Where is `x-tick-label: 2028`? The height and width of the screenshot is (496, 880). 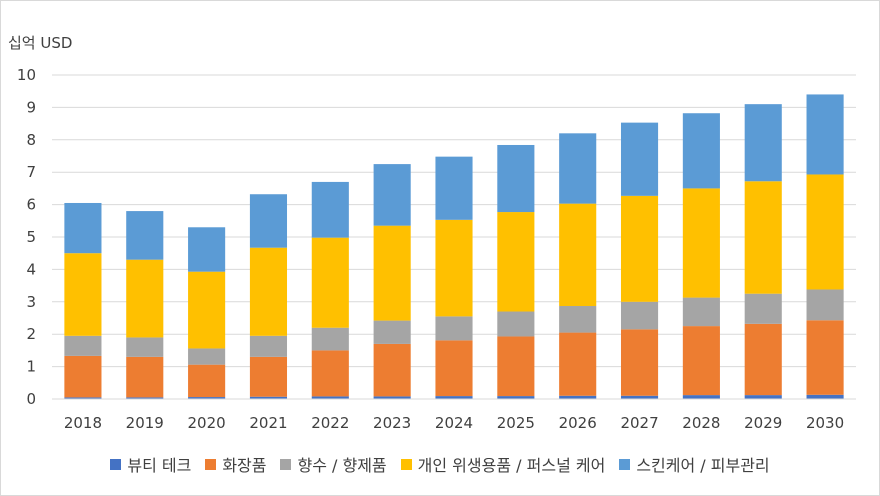 x-tick-label: 2028 is located at coordinates (701, 423).